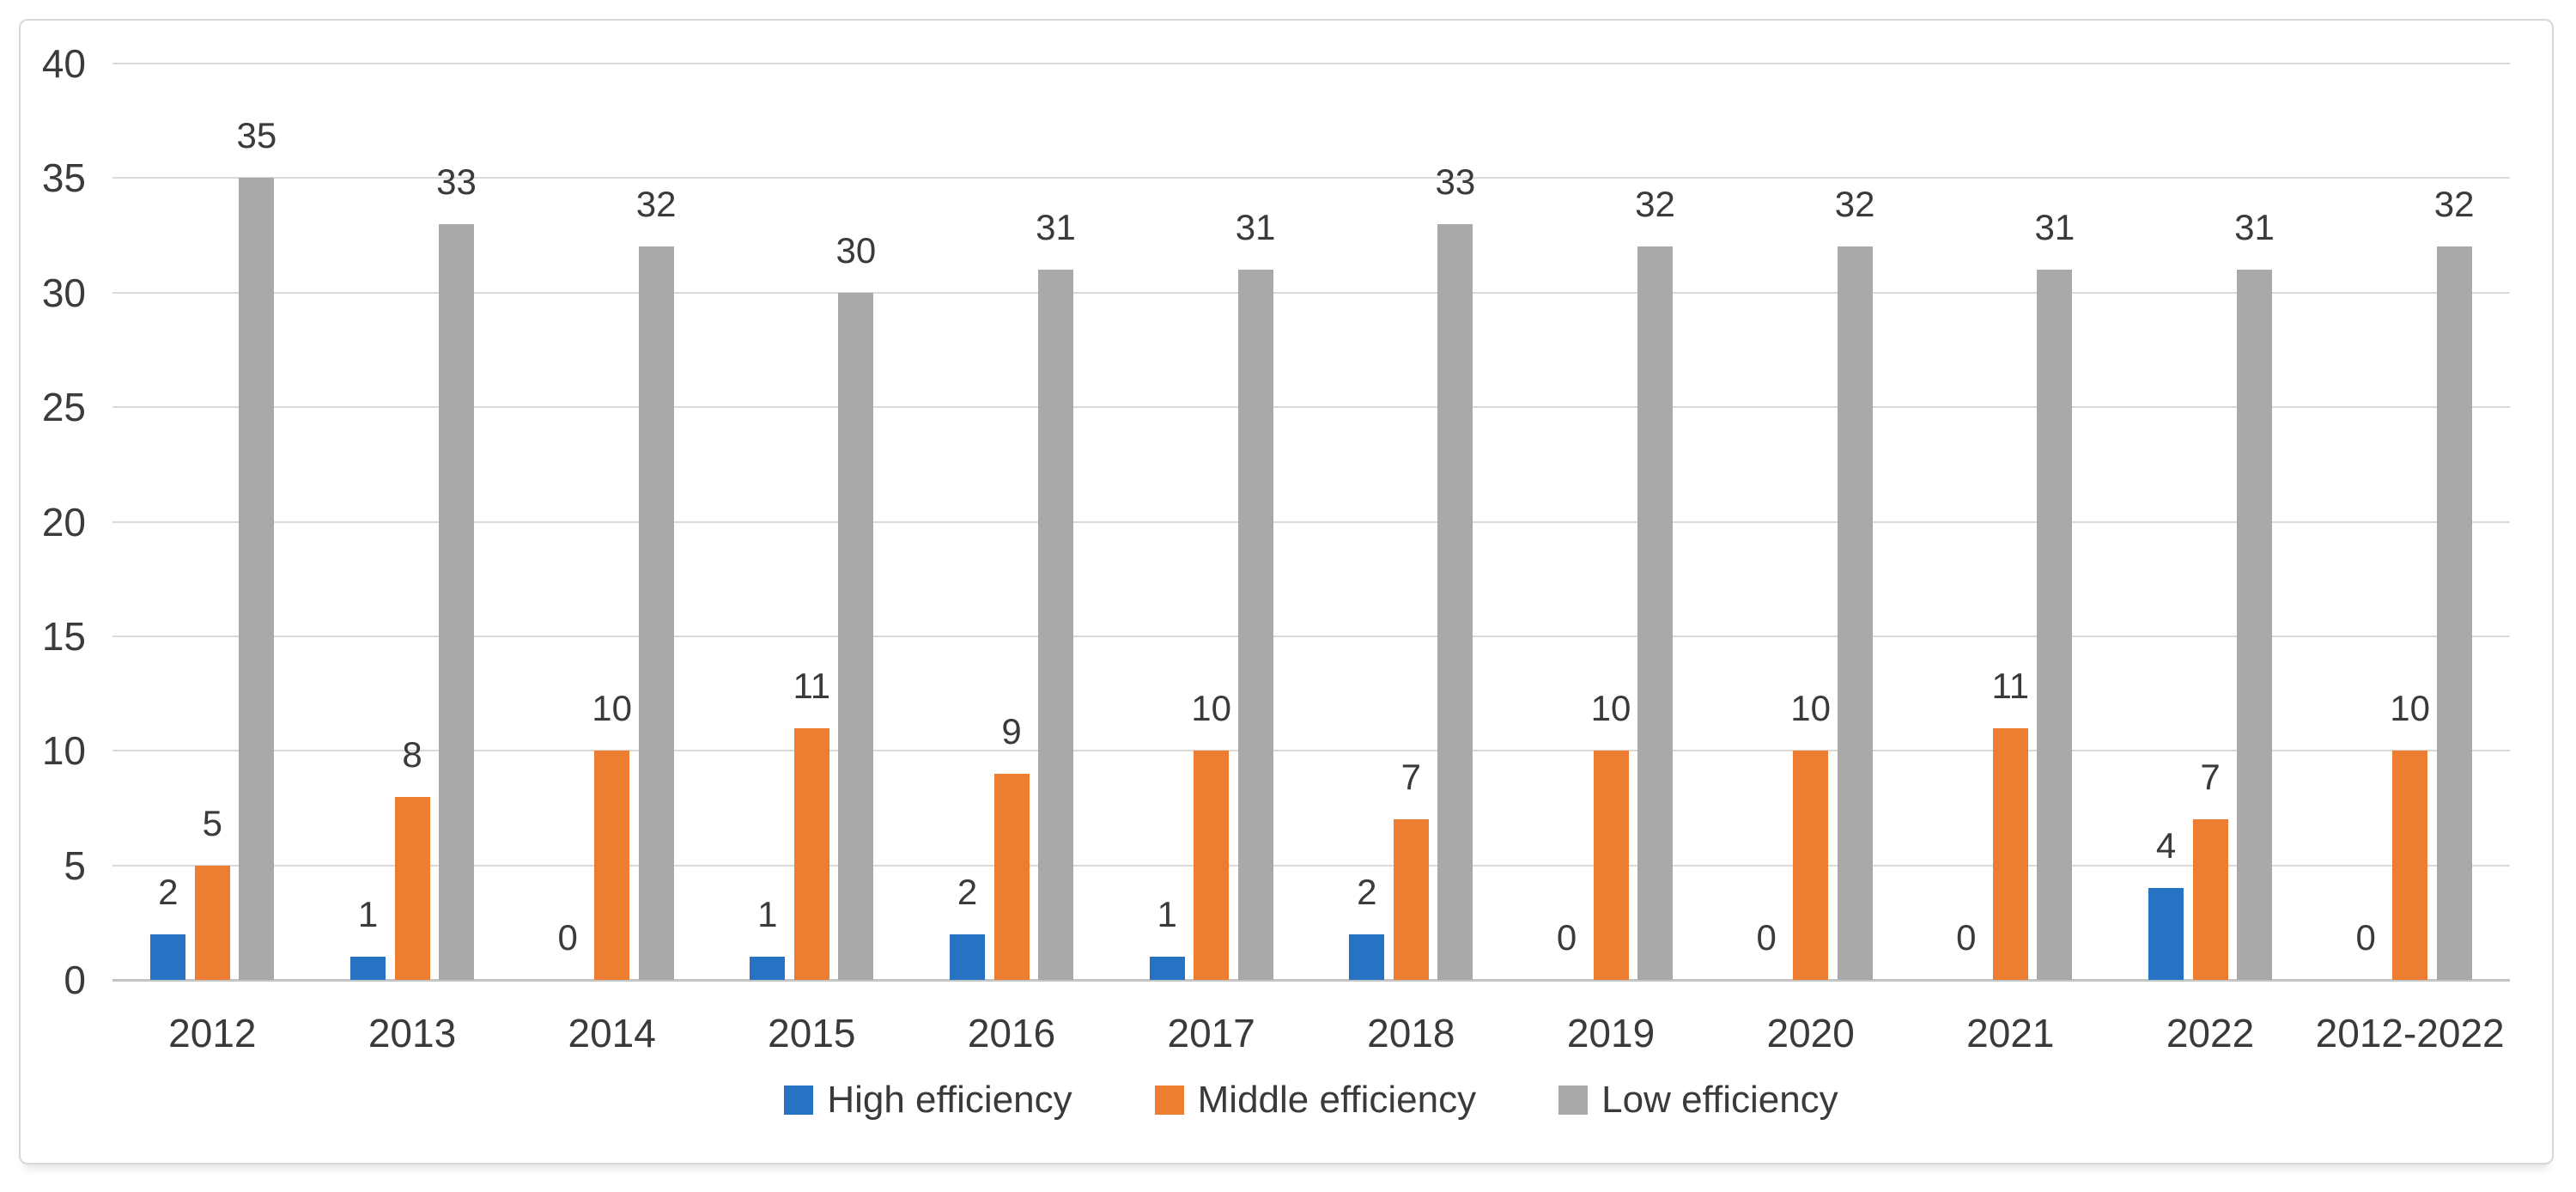  Describe the element at coordinates (2210, 899) in the screenshot. I see `bar-middle-efficiency-2022` at that location.